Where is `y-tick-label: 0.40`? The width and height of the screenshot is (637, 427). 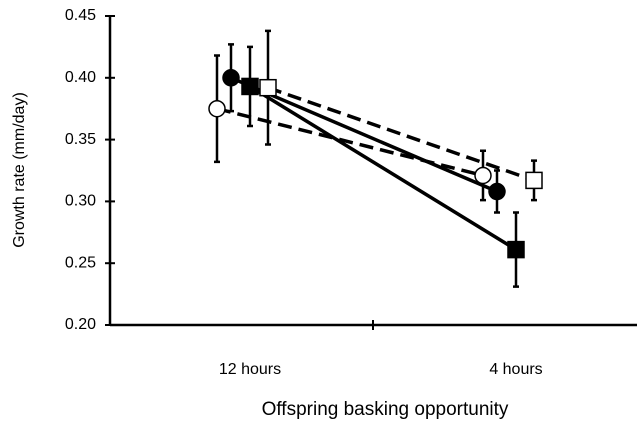 y-tick-label: 0.40 is located at coordinates (80, 77).